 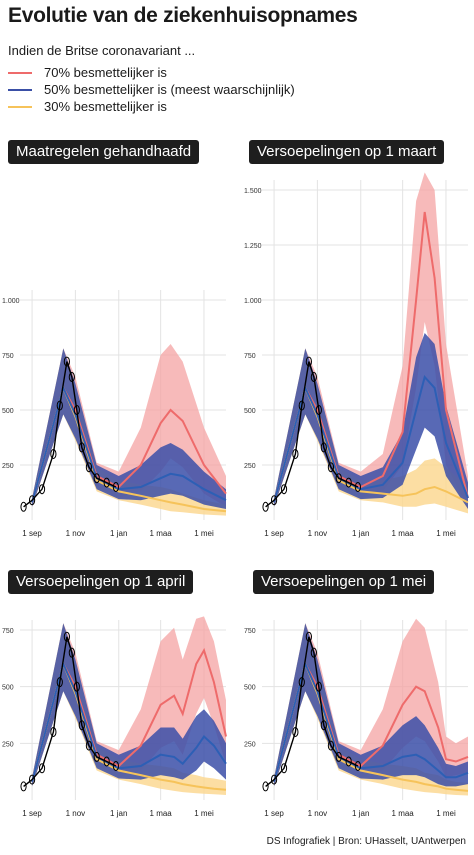 I want to click on legend-swatch-red, so click(x=20, y=72).